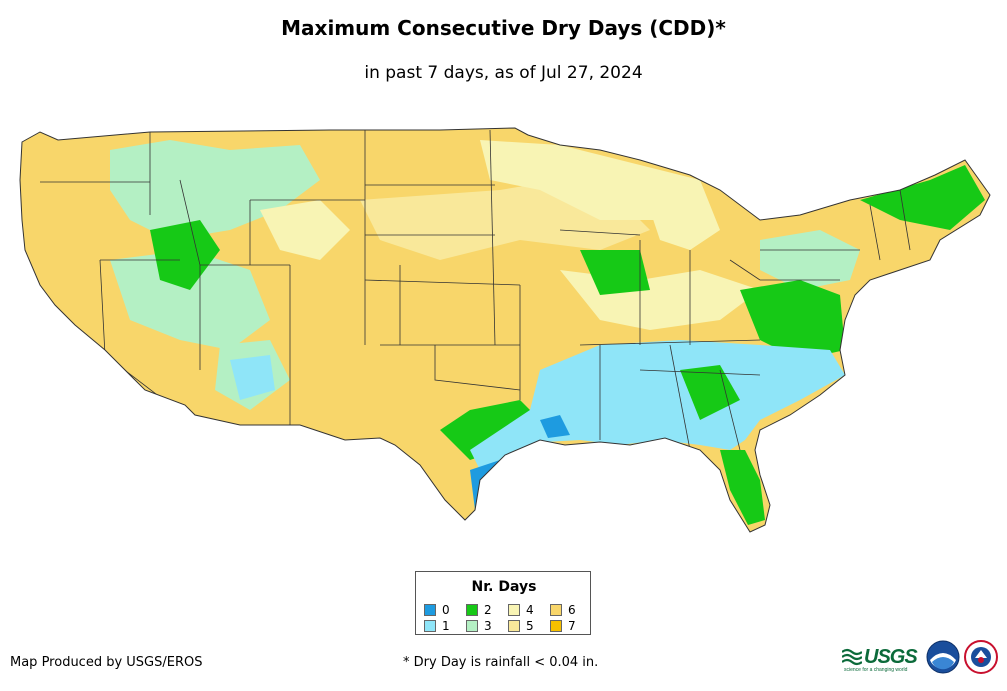  I want to click on legend-label: 6, so click(572, 610).